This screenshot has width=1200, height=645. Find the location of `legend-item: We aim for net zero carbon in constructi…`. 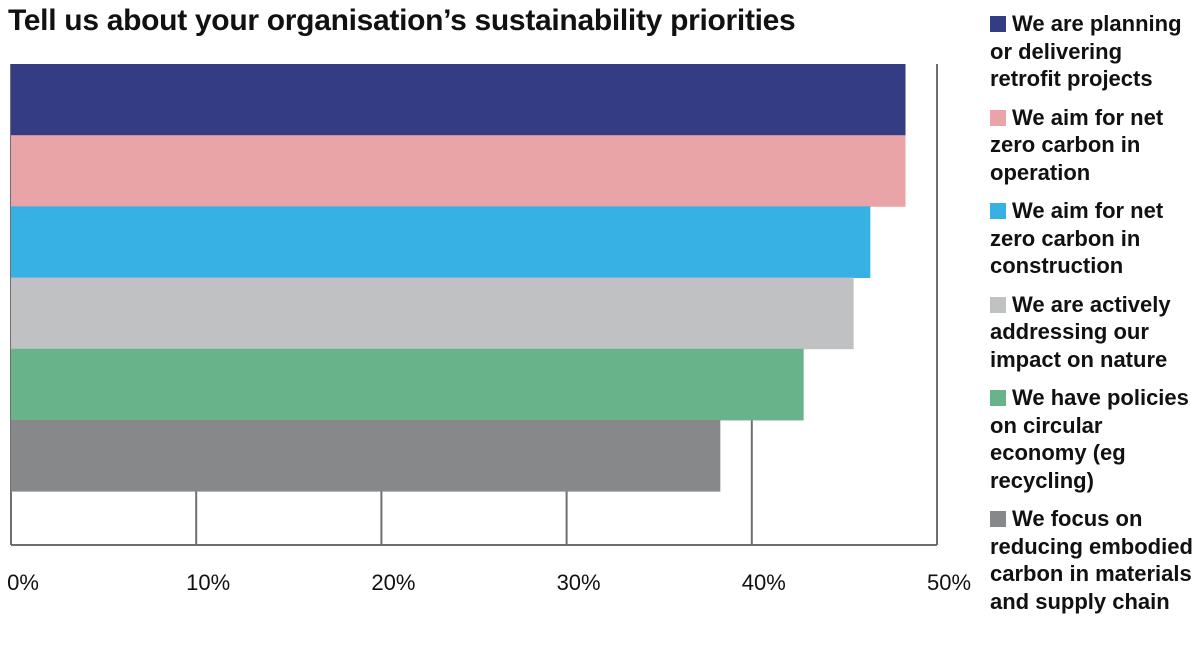

legend-item: We aim for net zero carbon in constructi… is located at coordinates (1092, 238).